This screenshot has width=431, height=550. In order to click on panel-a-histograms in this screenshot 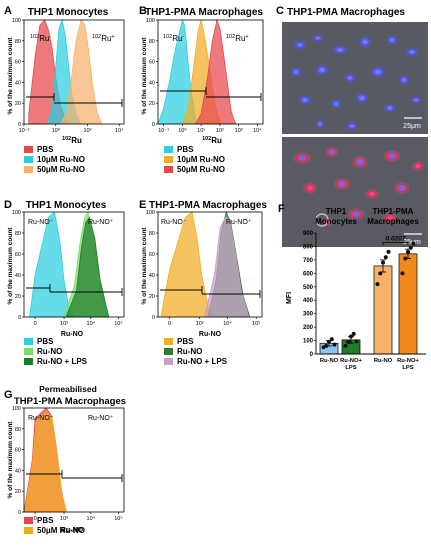, I will do `click(65, 71)`.